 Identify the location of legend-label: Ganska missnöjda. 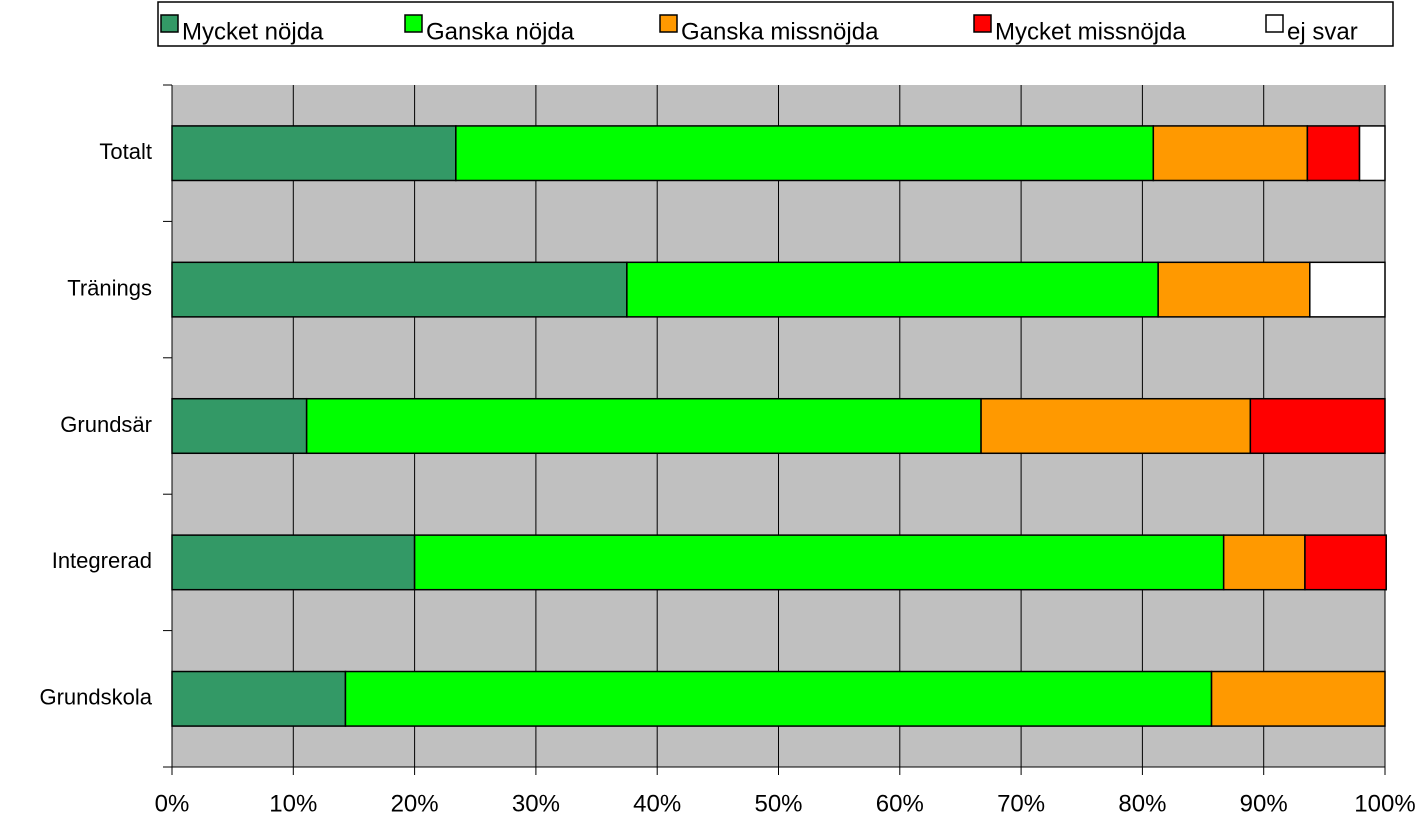
(780, 31).